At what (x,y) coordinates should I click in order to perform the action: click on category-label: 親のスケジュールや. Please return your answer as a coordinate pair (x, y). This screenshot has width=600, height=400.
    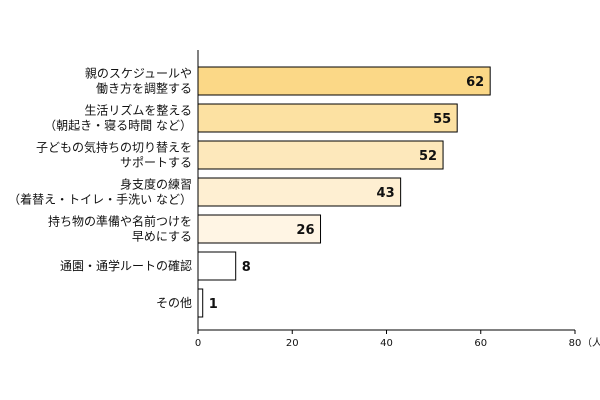
    Looking at the image, I should click on (138, 74).